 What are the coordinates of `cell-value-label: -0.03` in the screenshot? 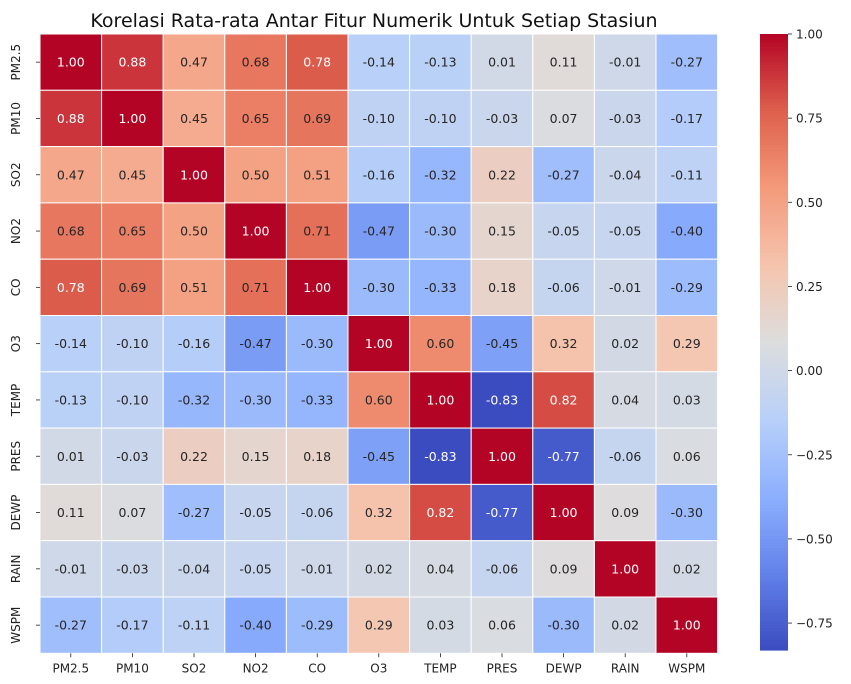 It's located at (502, 118).